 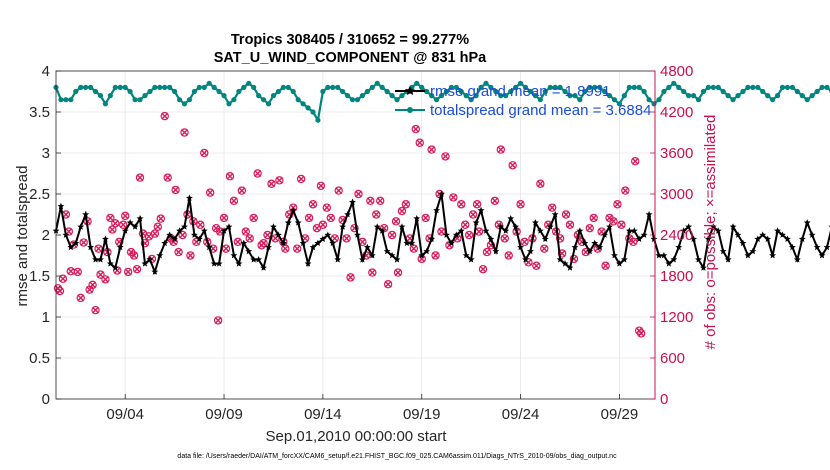 What do you see at coordinates (710, 232) in the screenshot?
I see `right-axis-label: # of obs: o=possible; ×=assimilated` at bounding box center [710, 232].